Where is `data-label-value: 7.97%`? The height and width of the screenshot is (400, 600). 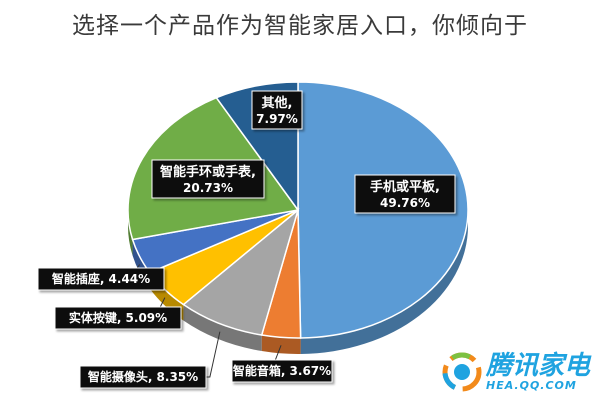
data-label-value: 7.97% is located at coordinates (277, 119).